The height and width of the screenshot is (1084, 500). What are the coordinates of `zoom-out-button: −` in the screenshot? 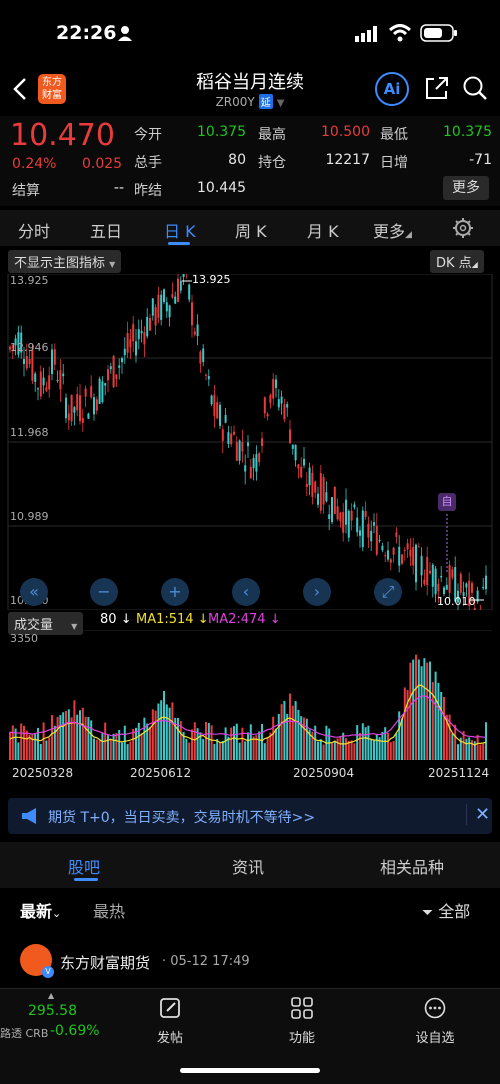 It's located at (104, 592).